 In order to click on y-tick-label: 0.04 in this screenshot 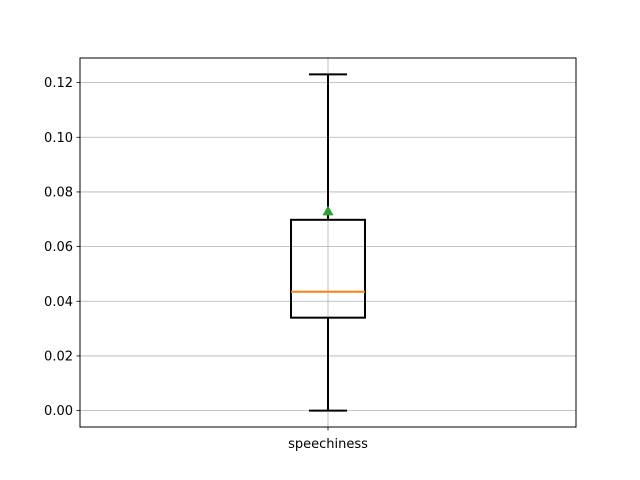, I will do `click(58, 302)`.